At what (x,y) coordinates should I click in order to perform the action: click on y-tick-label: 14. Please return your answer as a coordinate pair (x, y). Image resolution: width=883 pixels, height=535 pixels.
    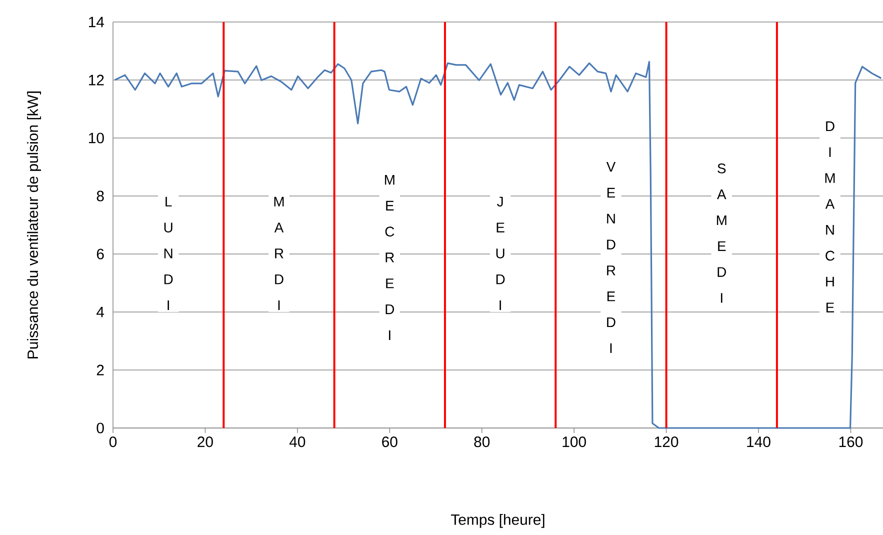
    Looking at the image, I should click on (96, 22).